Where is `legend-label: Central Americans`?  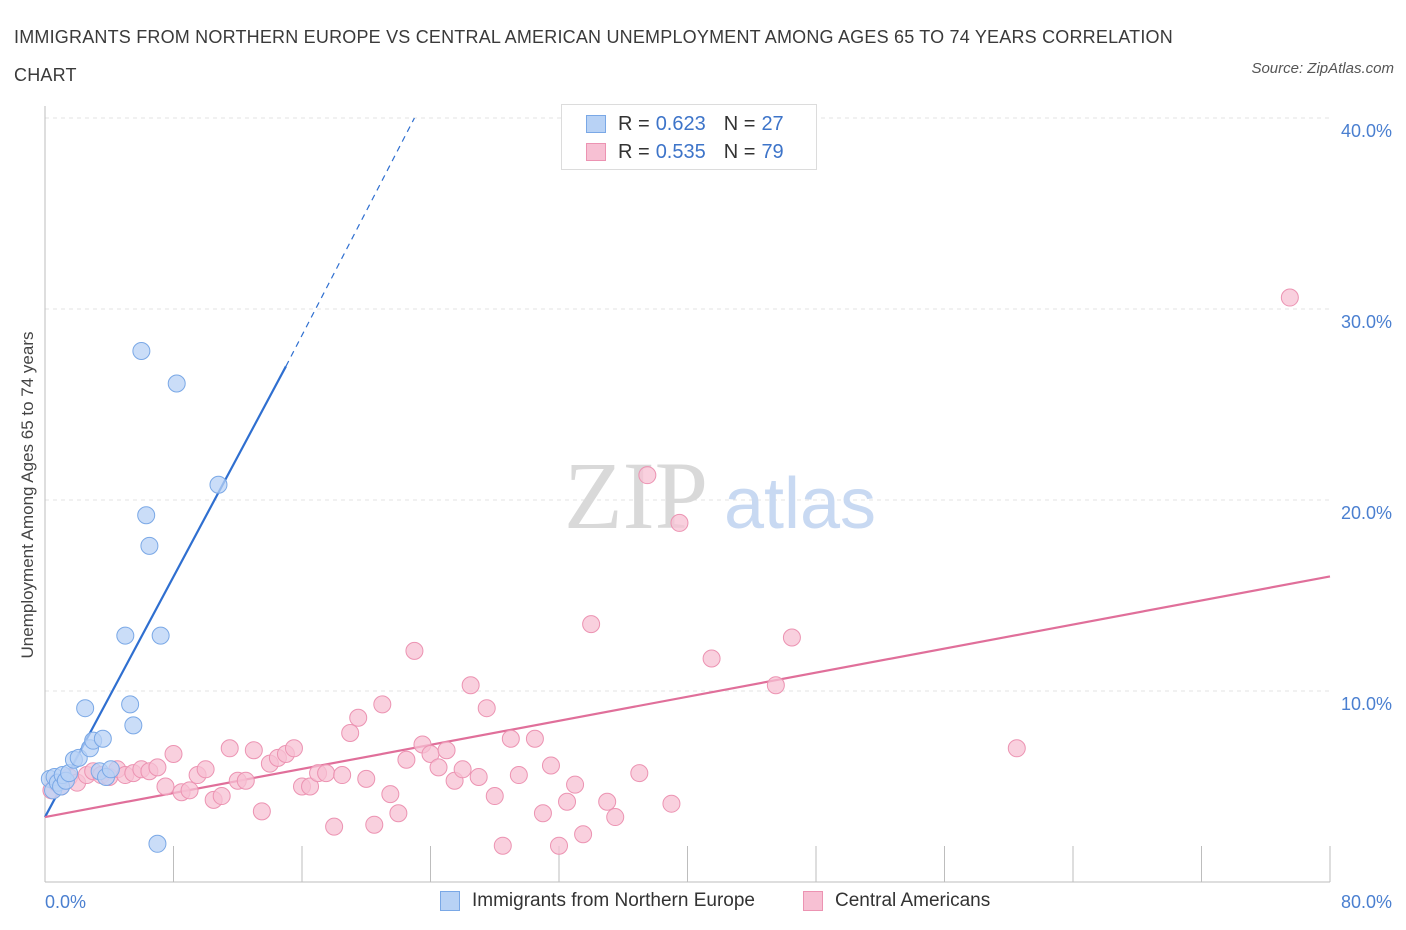 legend-label: Central Americans is located at coordinates (913, 900).